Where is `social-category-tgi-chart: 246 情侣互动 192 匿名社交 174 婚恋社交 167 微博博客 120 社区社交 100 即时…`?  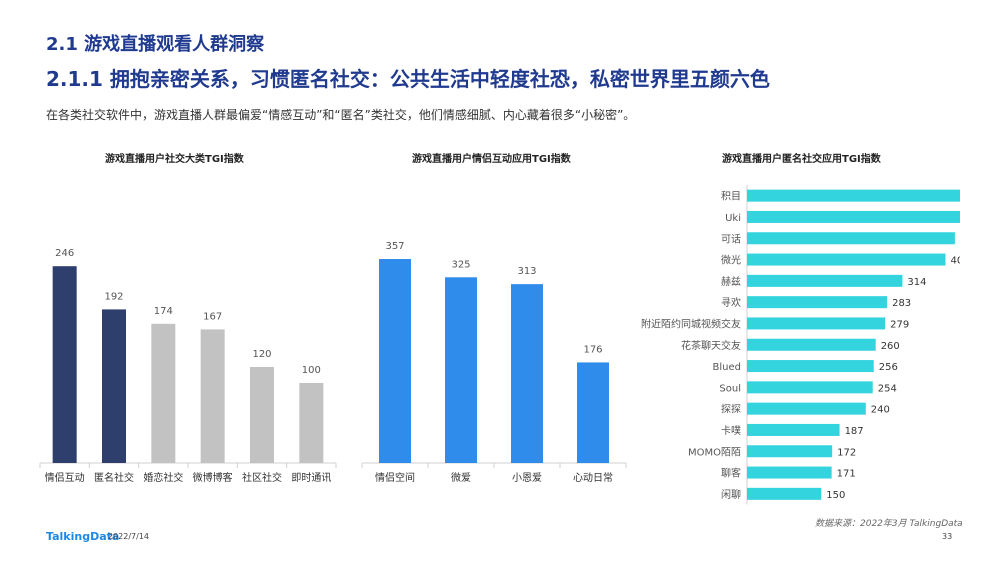 social-category-tgi-chart: 246 情侣互动 192 匿名社交 174 婚恋社交 167 微博博客 120 社区社交 100 即时… is located at coordinates (188, 366).